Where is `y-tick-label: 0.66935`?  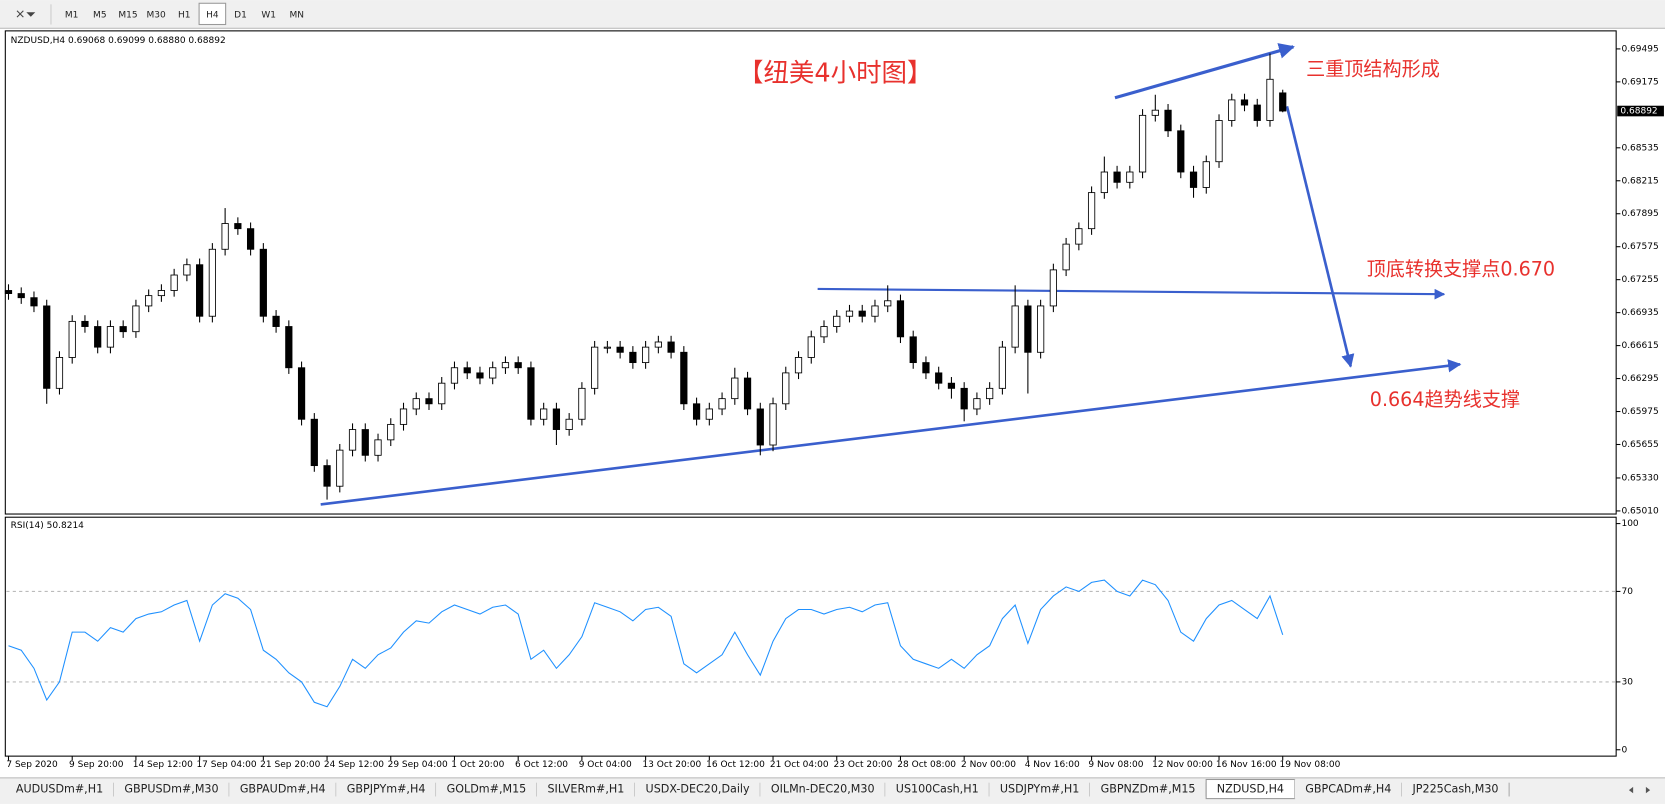
y-tick-label: 0.66935 is located at coordinates (1639, 313).